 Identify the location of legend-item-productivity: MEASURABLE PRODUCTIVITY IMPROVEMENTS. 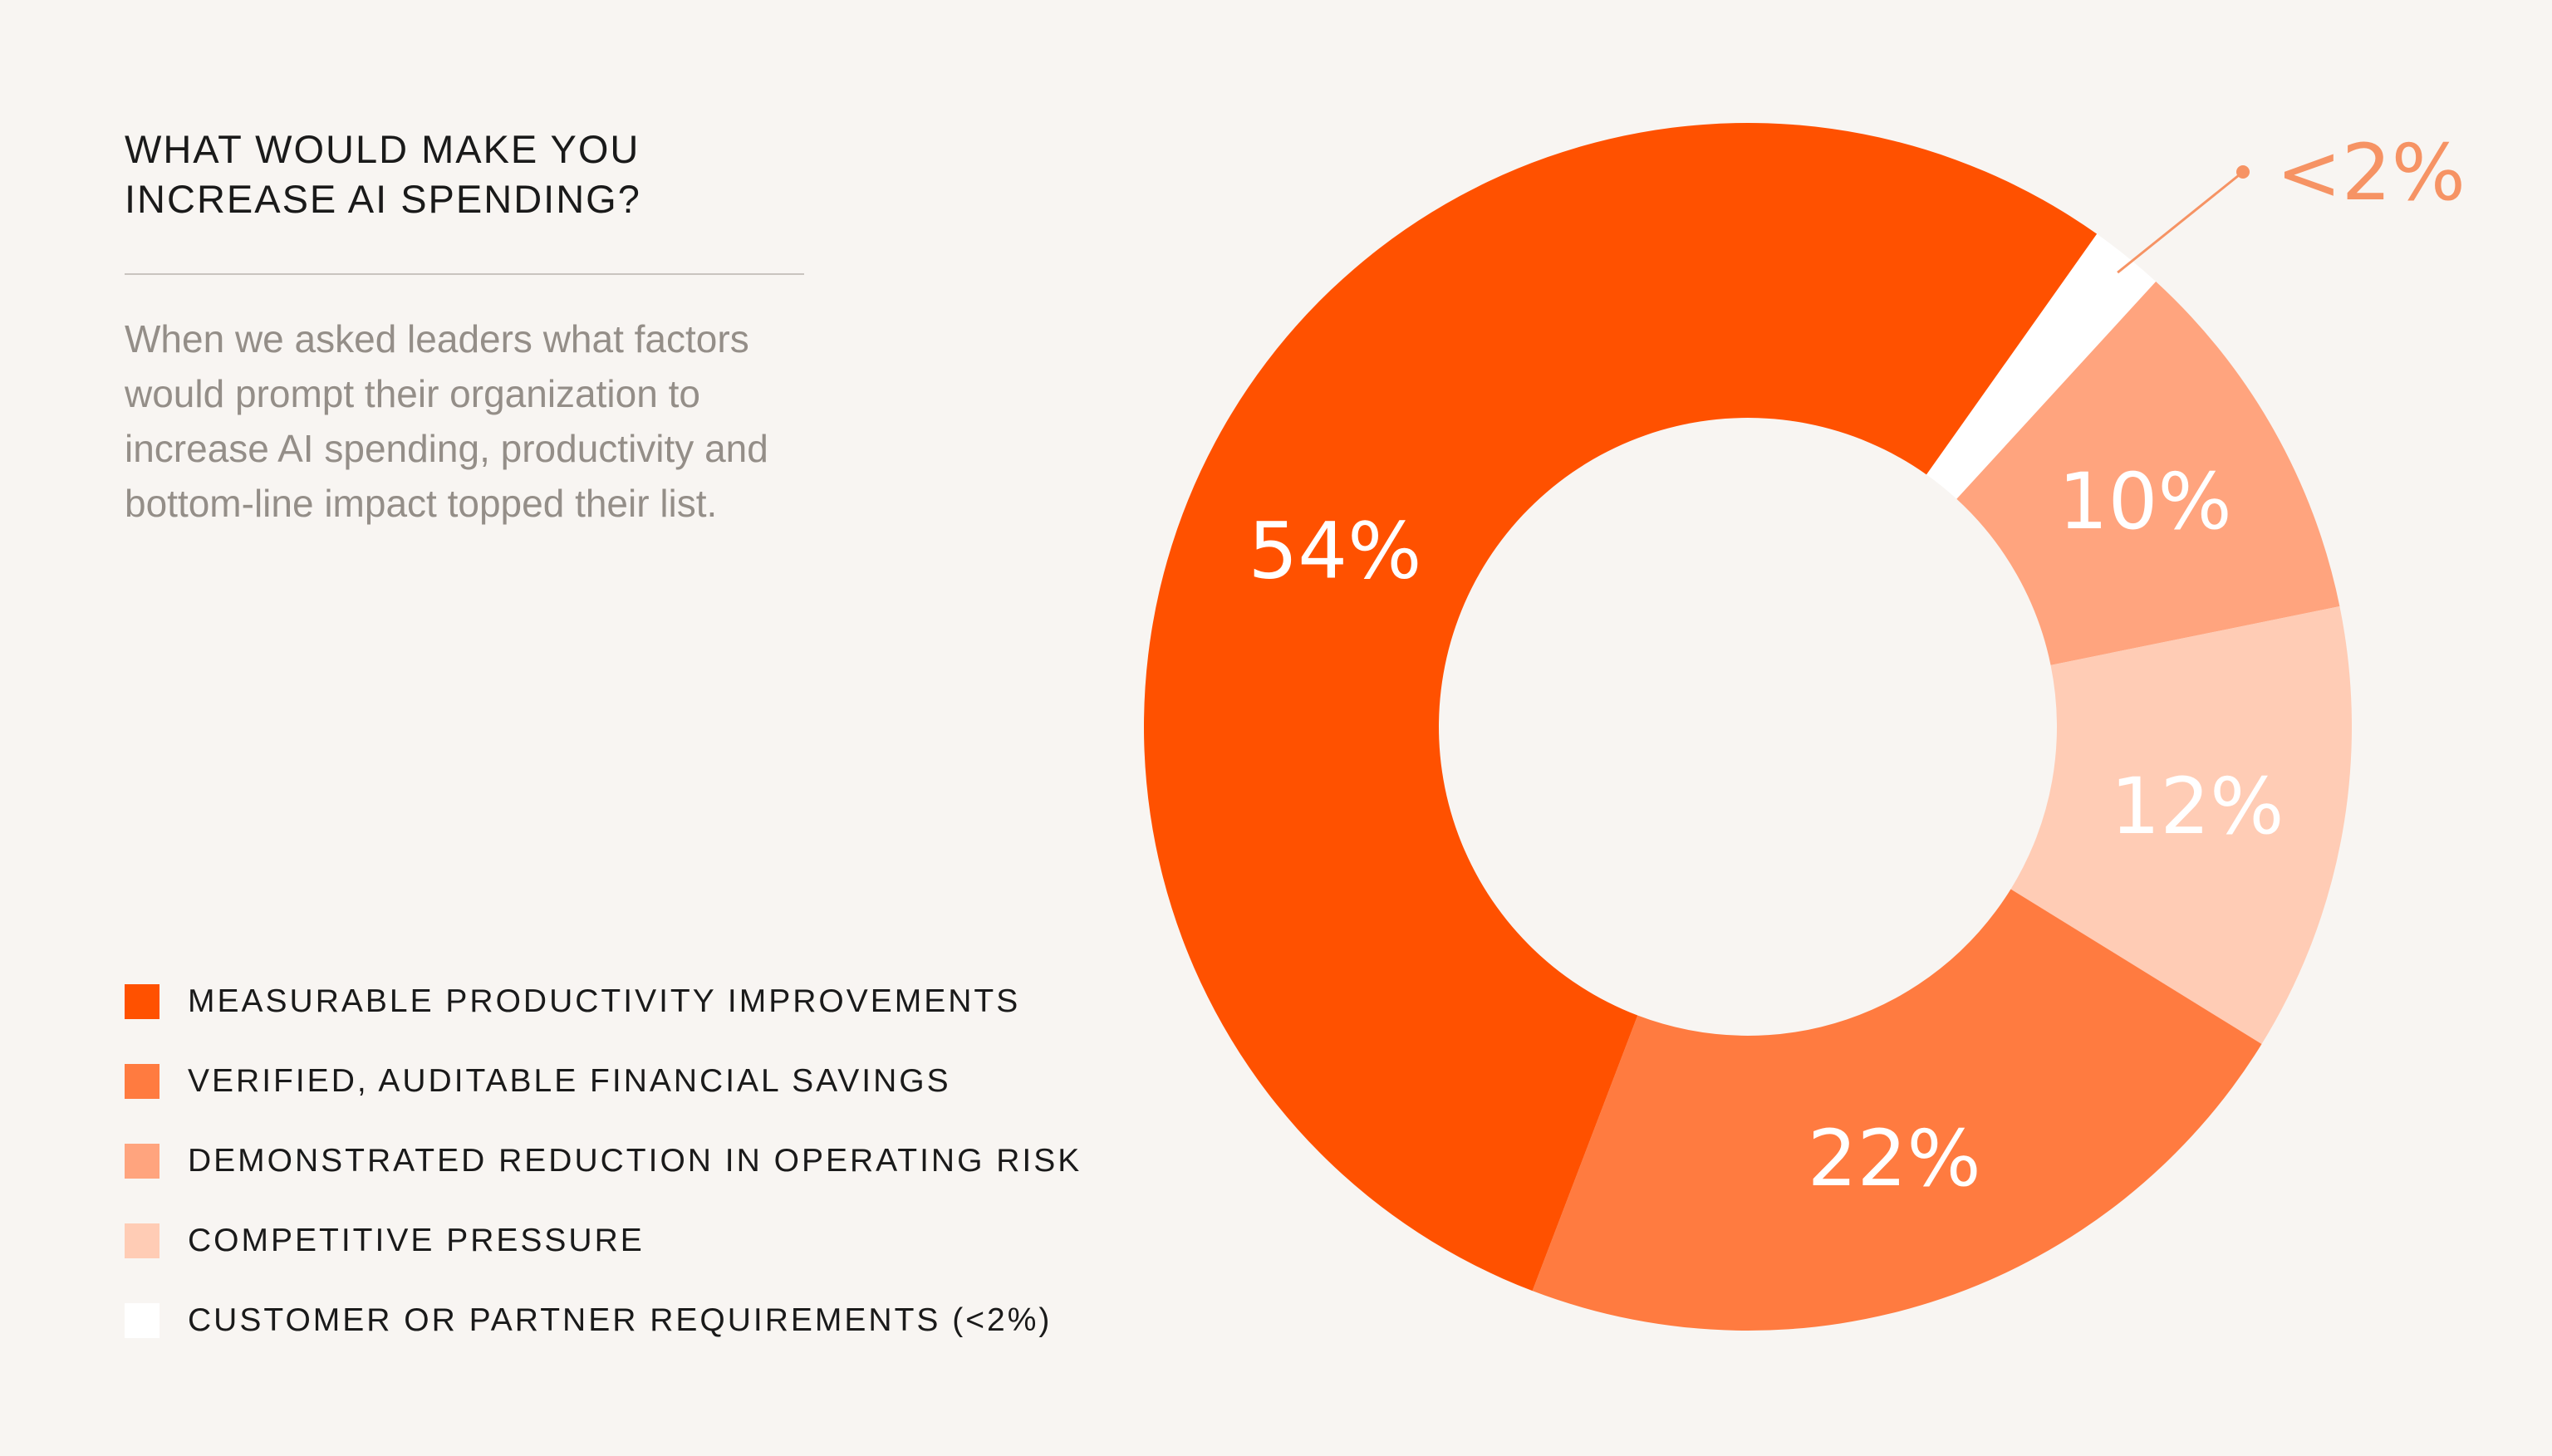
(603, 1002).